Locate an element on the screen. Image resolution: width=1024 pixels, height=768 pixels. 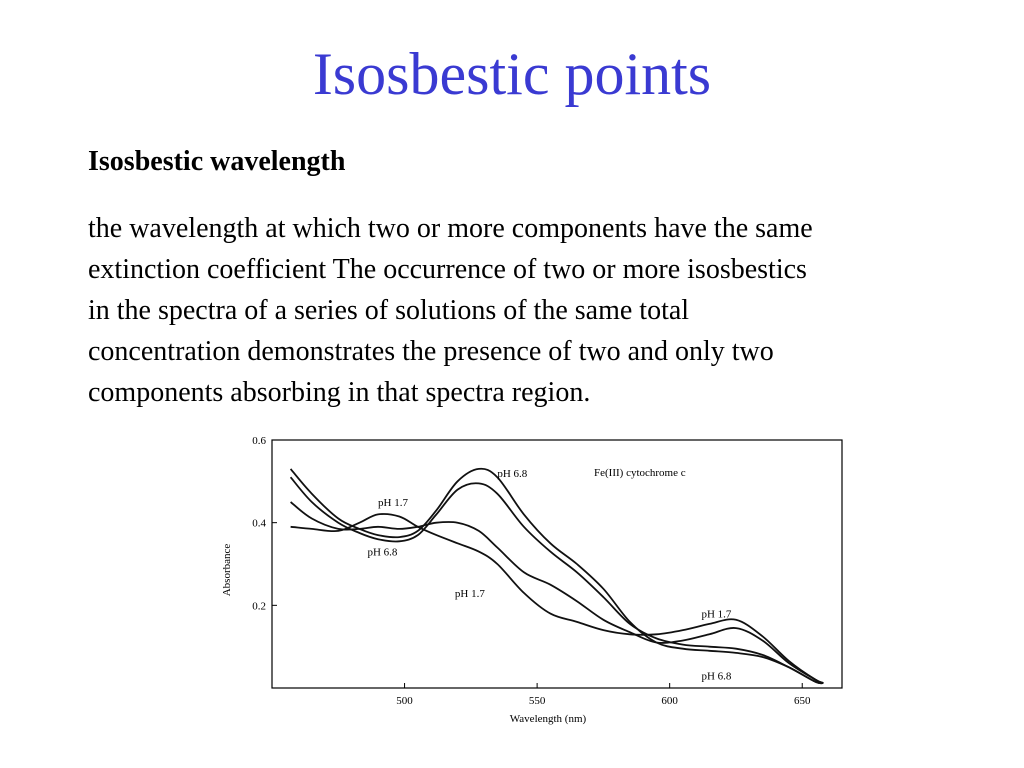
x-tick-label: 650 is located at coordinates (802, 701).